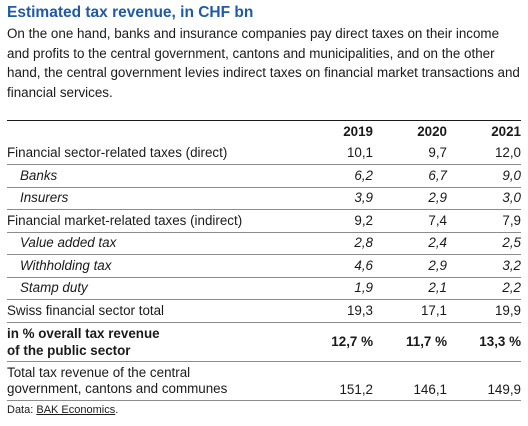 The height and width of the screenshot is (426, 528). What do you see at coordinates (484, 342) in the screenshot?
I see `cell-2021: 13,3 %` at bounding box center [484, 342].